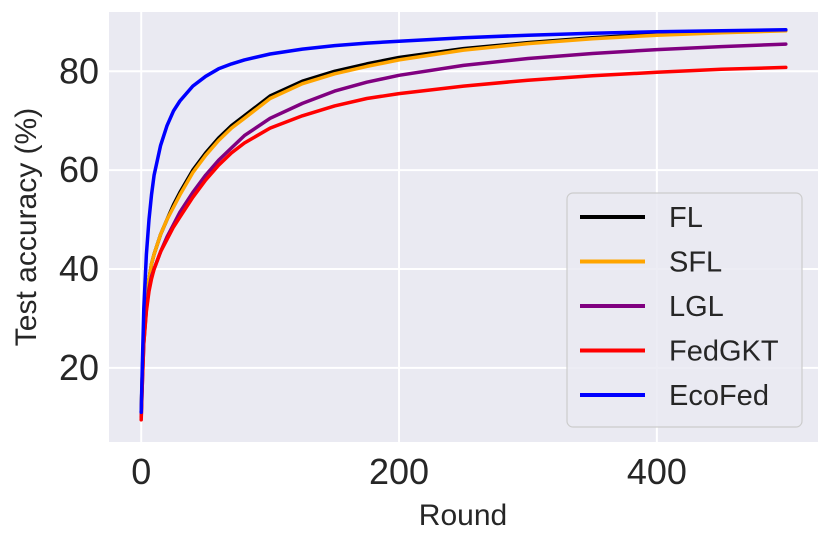 This screenshot has height=543, width=830. I want to click on x-tick-label: 0, so click(141, 471).